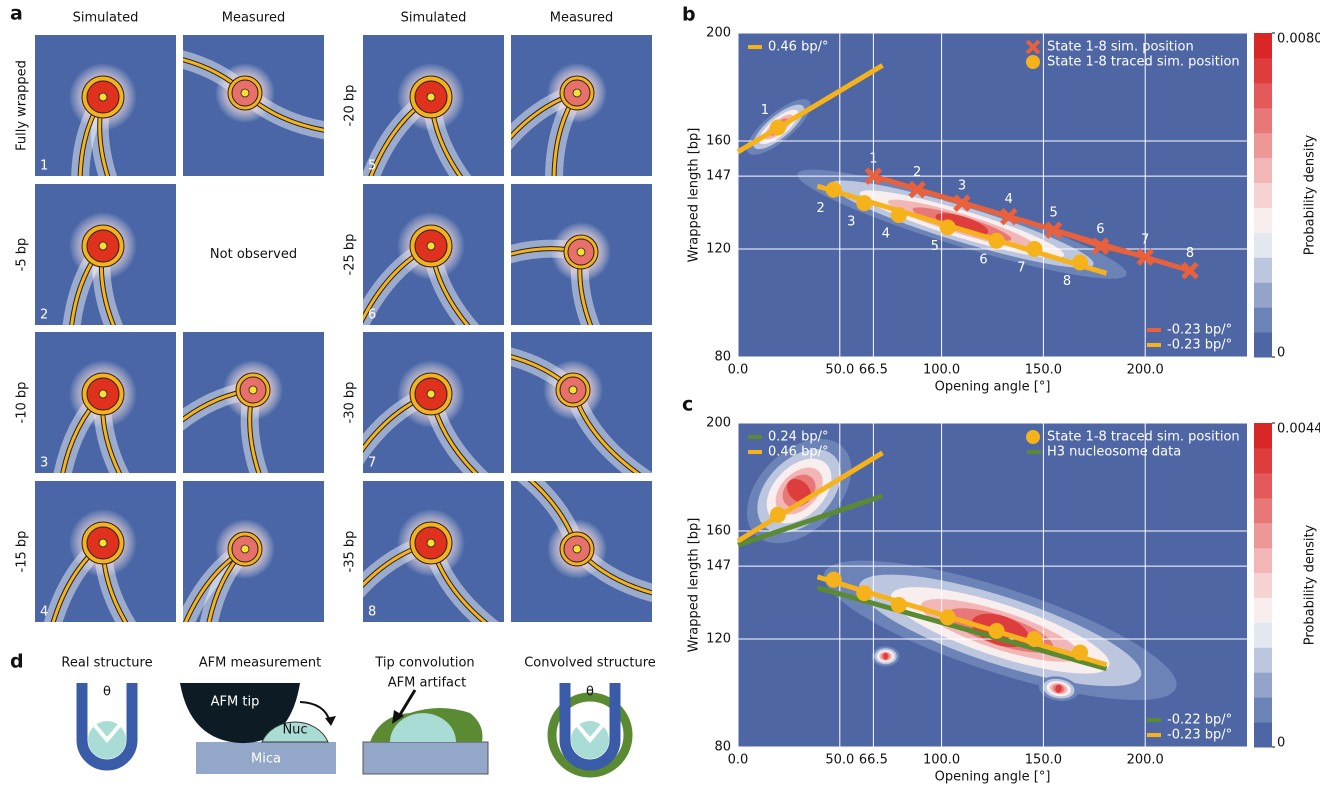 The height and width of the screenshot is (787, 1320). I want to click on mica-label: Mica, so click(266, 759).